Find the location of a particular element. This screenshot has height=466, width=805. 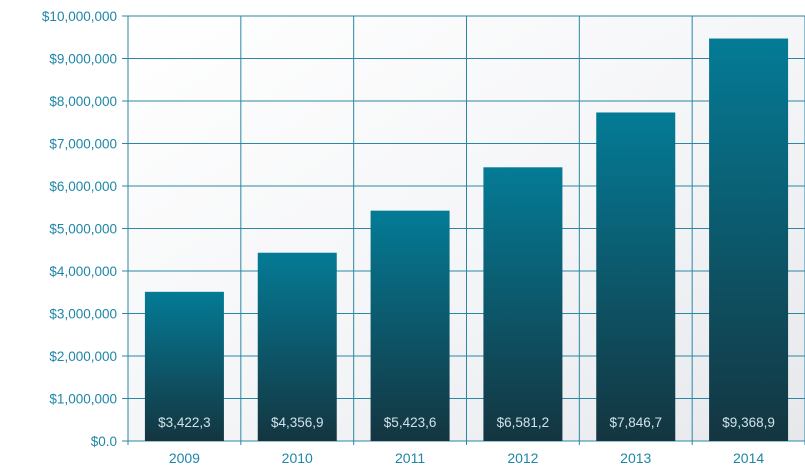

x-tick-label: 2014 is located at coordinates (748, 458).